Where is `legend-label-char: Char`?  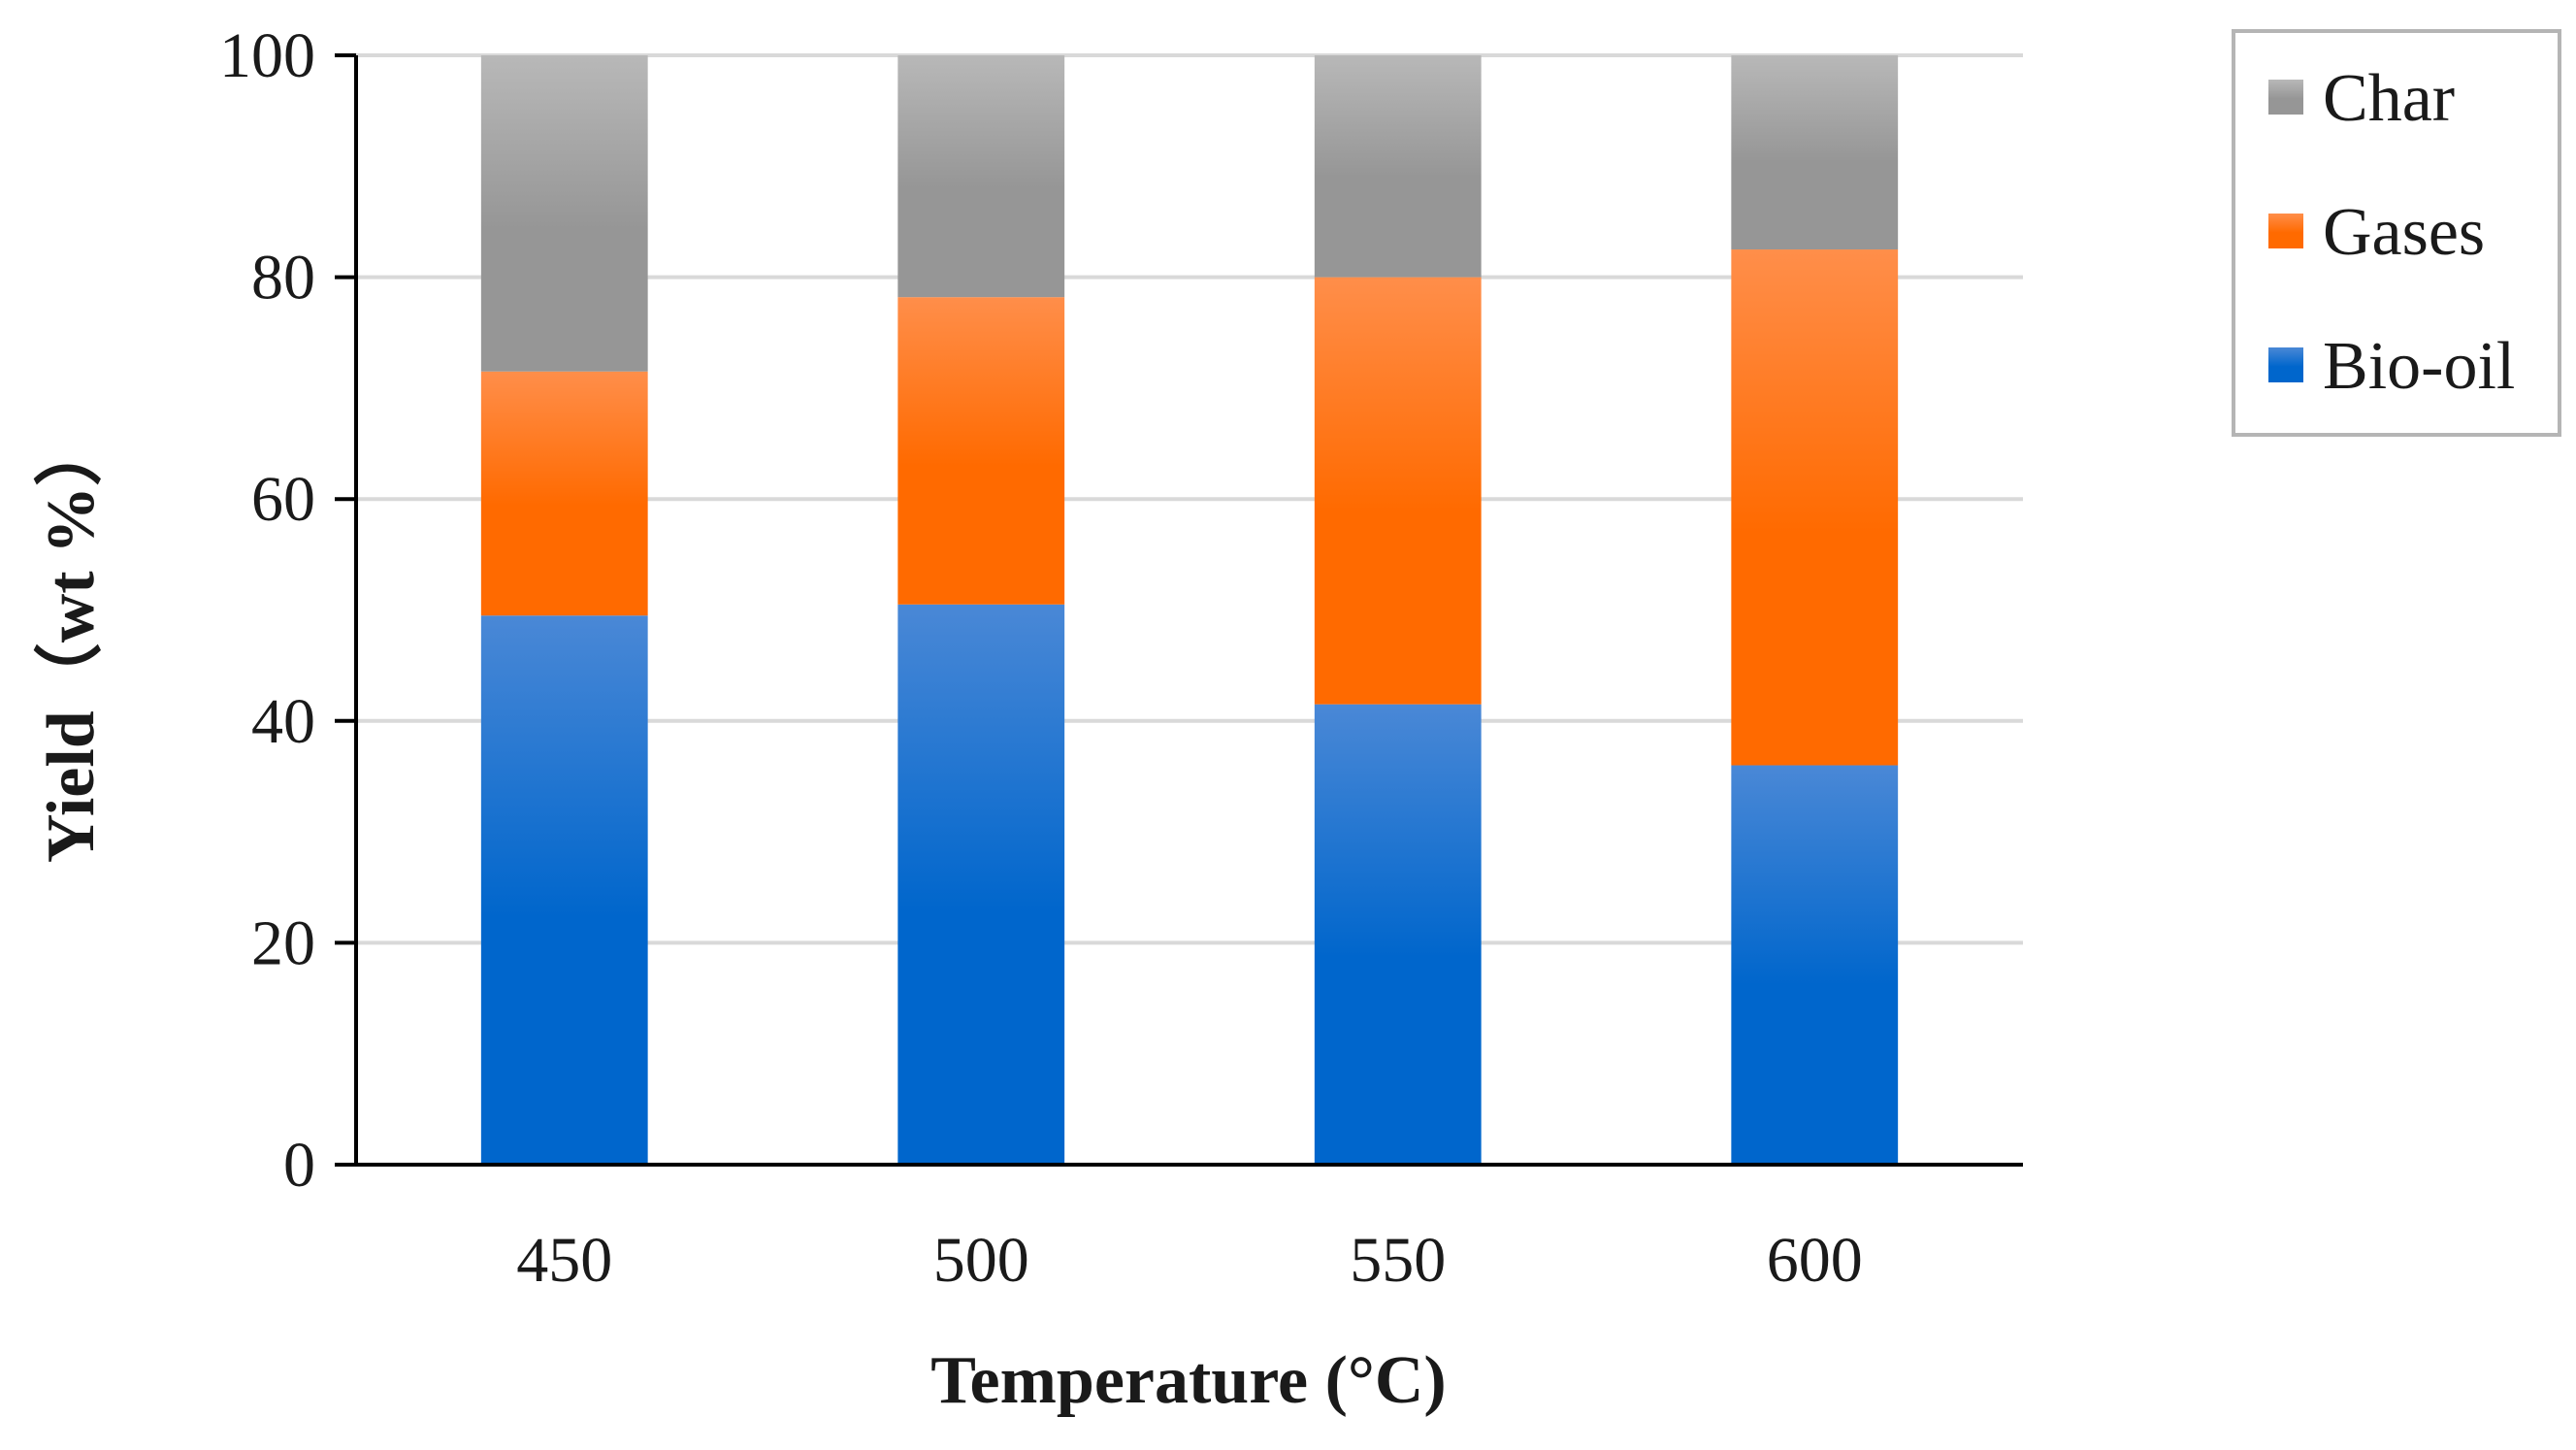 legend-label-char: Char is located at coordinates (2389, 98).